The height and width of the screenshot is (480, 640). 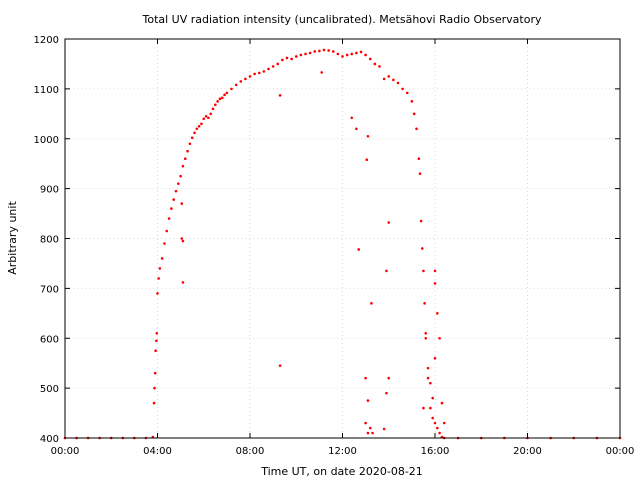 I want to click on y-tick-label: 1000, so click(x=46, y=140).